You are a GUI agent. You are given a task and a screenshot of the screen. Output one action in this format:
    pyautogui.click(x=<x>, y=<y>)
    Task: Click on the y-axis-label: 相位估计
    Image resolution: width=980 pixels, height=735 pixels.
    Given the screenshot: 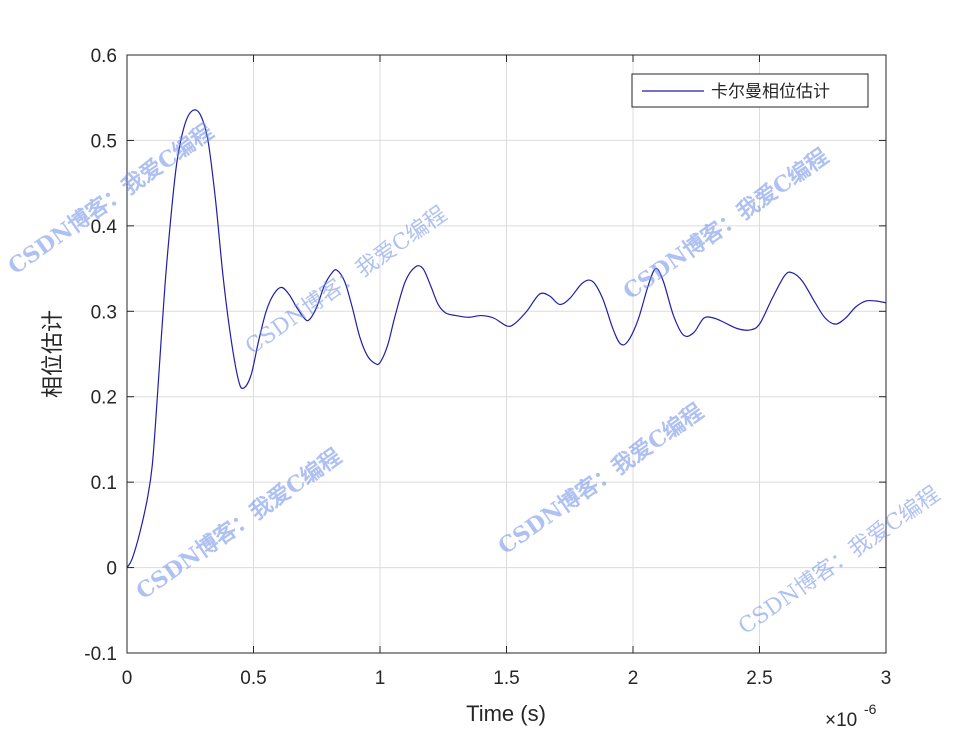 What is the action you would take?
    pyautogui.click(x=53, y=354)
    